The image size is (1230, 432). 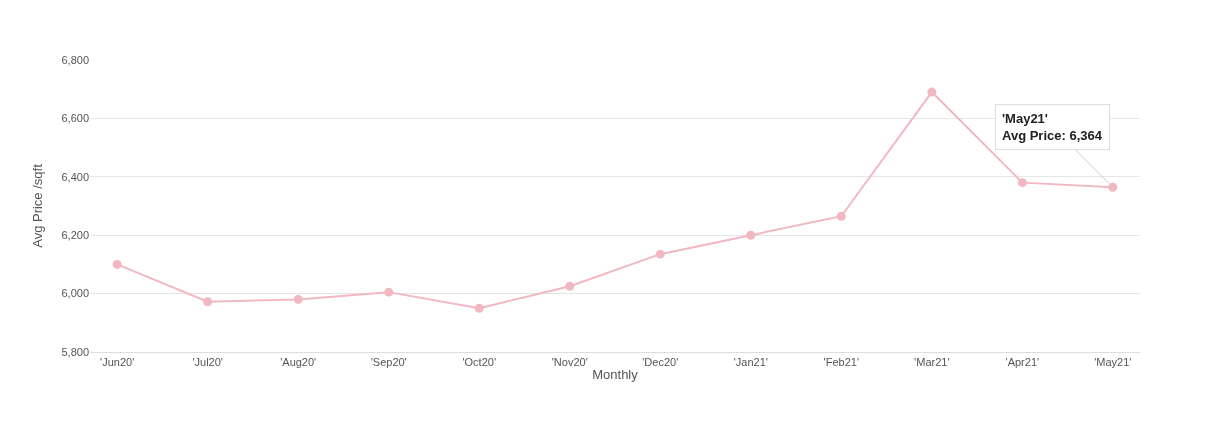 What do you see at coordinates (117, 362) in the screenshot?
I see `x-tick-label: 'Jun20'` at bounding box center [117, 362].